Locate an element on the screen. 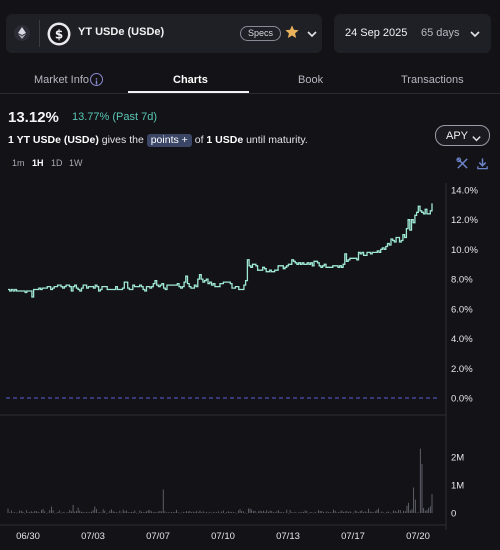  interval-1d: 1D is located at coordinates (57, 163).